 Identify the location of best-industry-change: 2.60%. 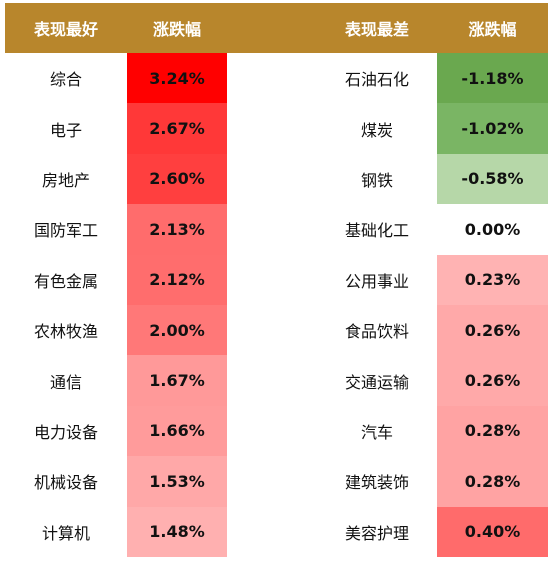
(177, 179).